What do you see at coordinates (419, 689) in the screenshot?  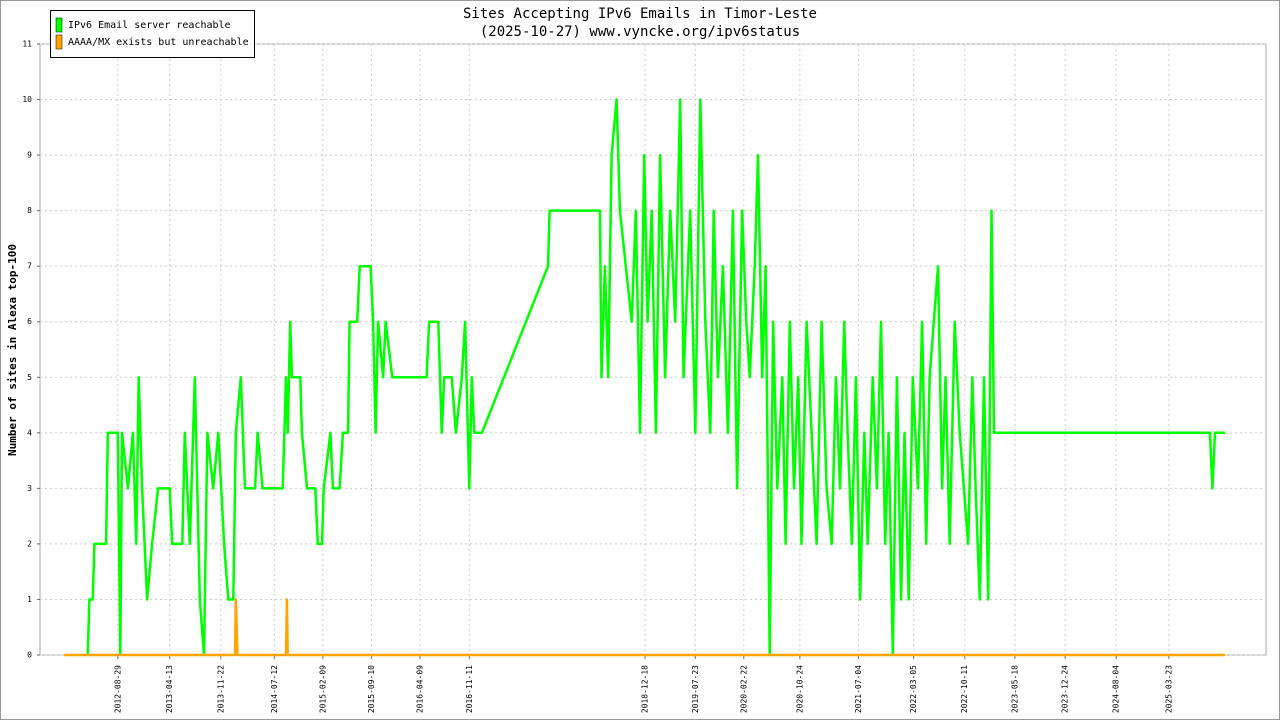 I see `x-tick-label: 2016-04-09` at bounding box center [419, 689].